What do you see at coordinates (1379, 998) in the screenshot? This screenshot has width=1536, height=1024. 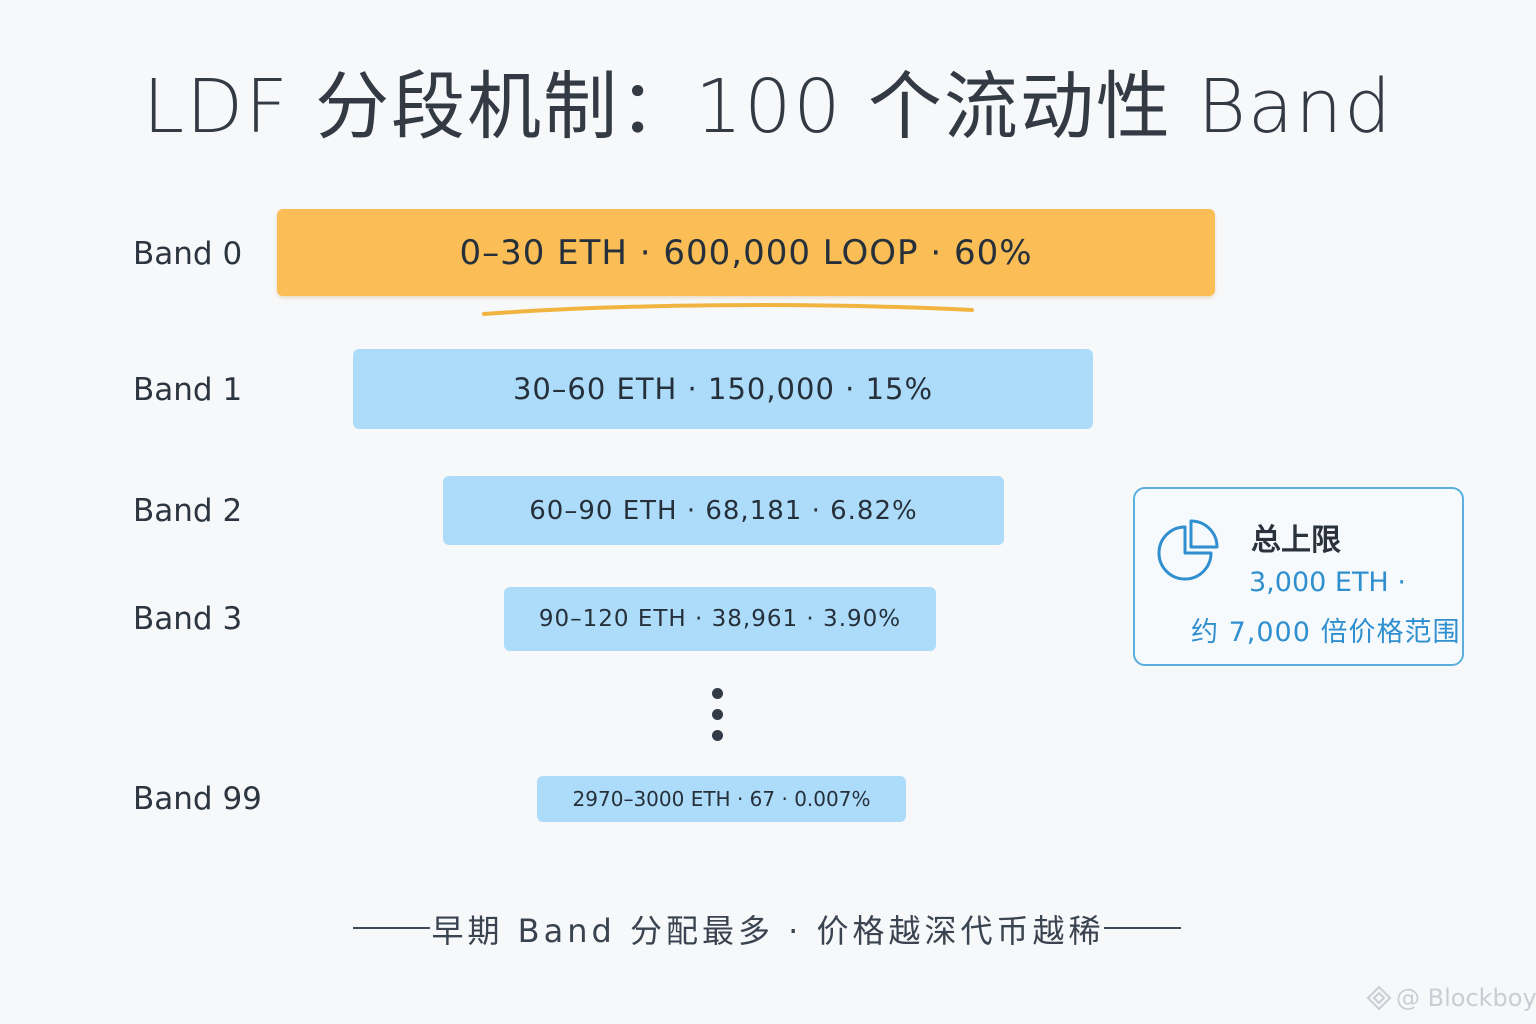 I see `diamond-logo-icon` at bounding box center [1379, 998].